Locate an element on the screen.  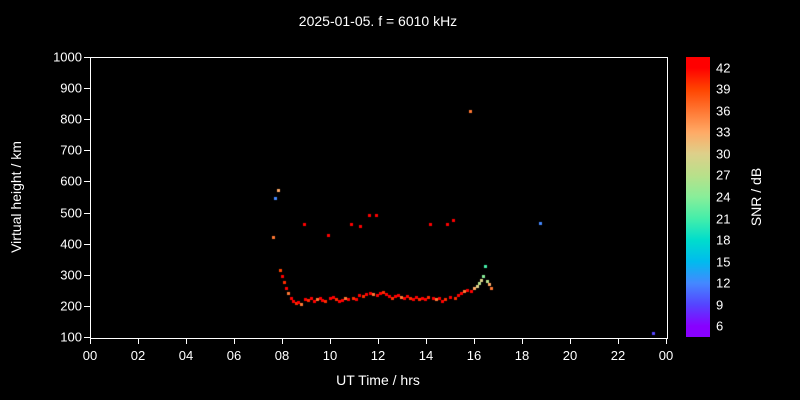
colorbar-label: SNR / dB is located at coordinates (756, 197).